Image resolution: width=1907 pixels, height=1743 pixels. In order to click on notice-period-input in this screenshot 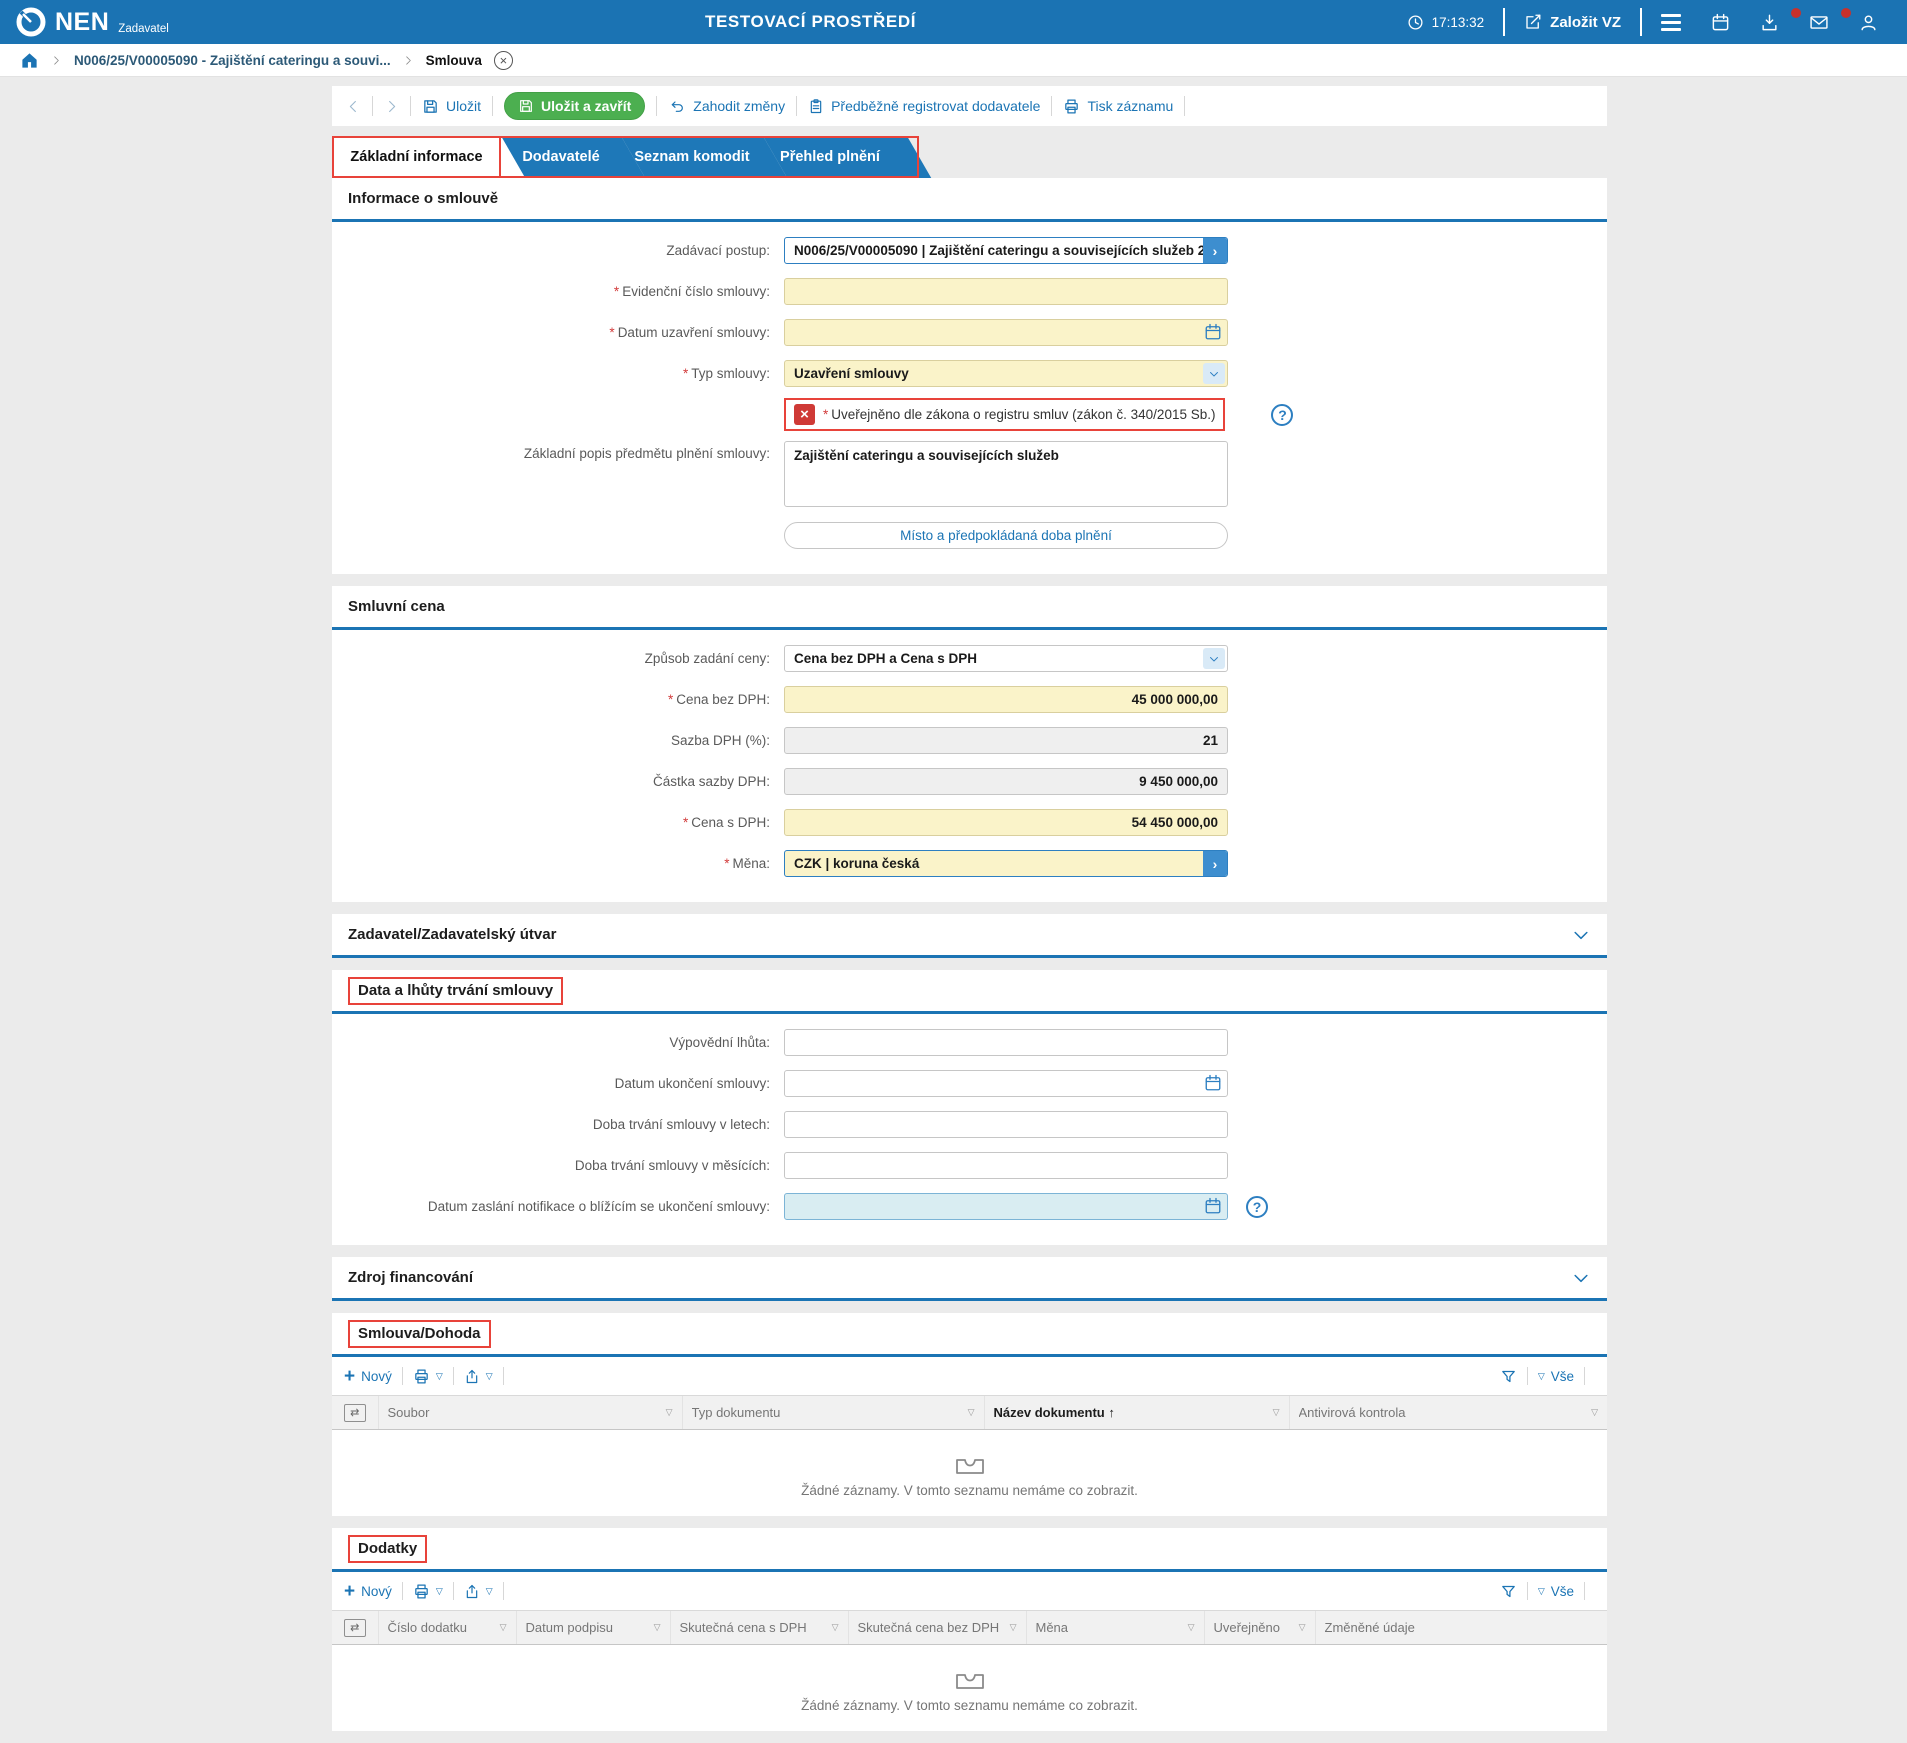, I will do `click(1006, 1042)`.